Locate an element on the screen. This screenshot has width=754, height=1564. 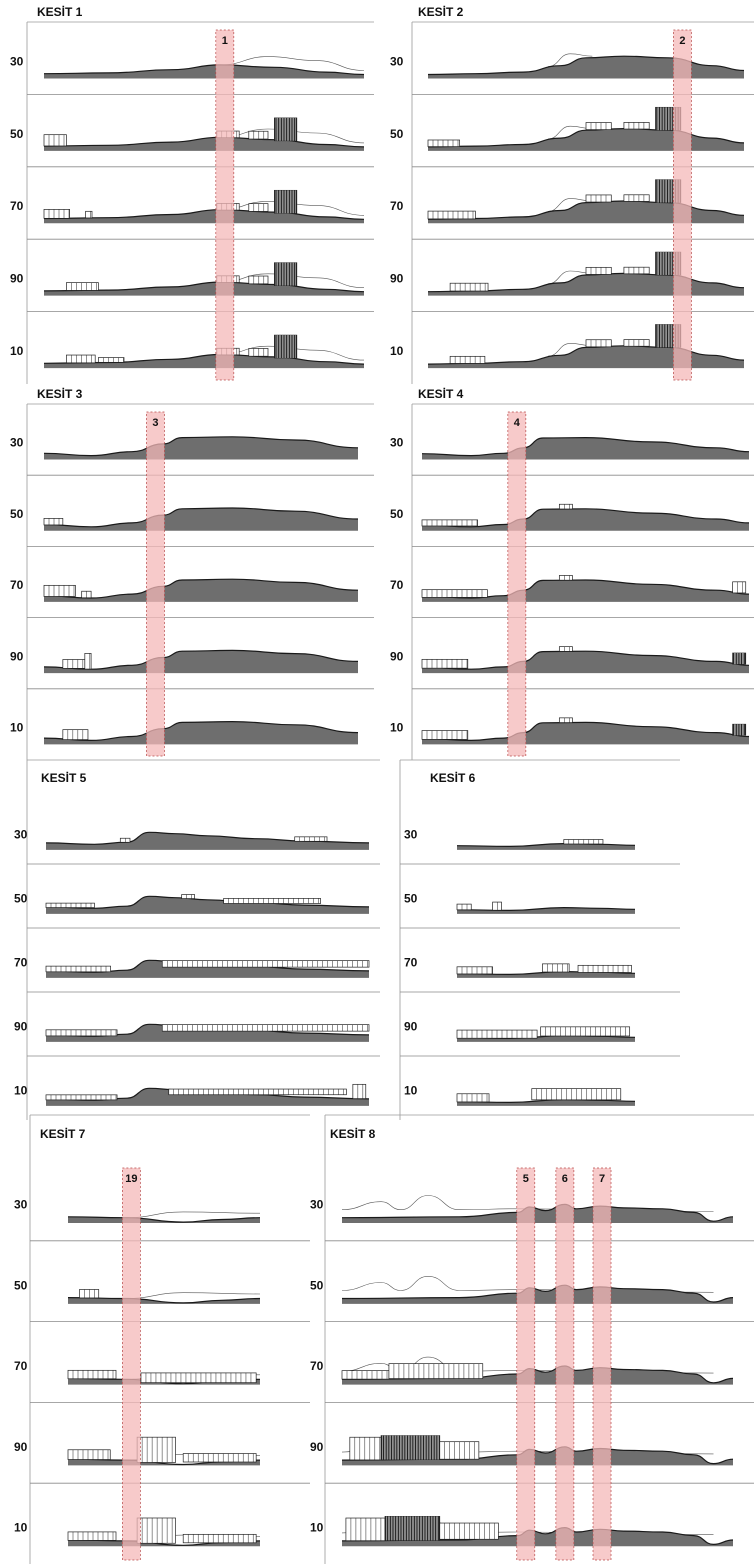
kesit-3-panel: KESİT 3 30 50 70 90 10 3 is located at coordinates (192, 573).